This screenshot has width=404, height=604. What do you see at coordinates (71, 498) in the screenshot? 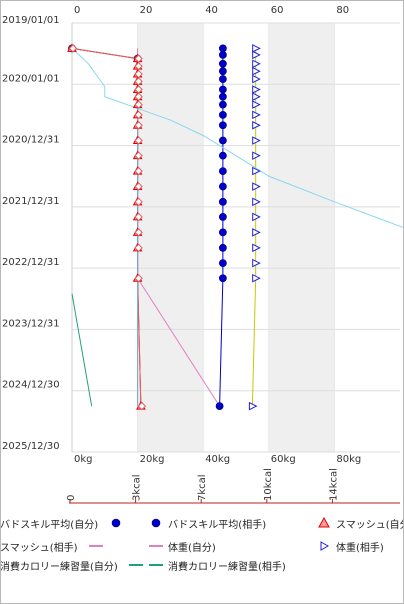
I see `kcal-tick-label: 0` at bounding box center [71, 498].